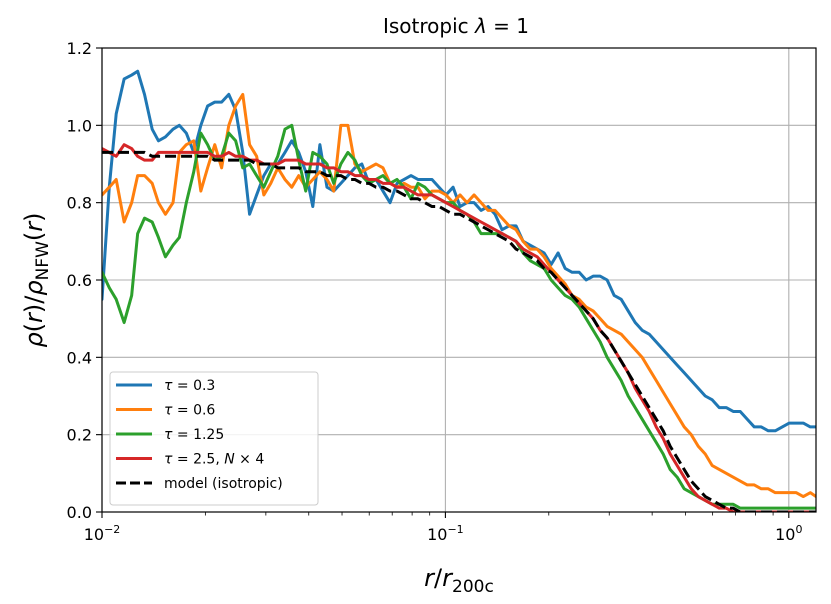  I want to click on legend-label: τ = 0.3, so click(189, 386).